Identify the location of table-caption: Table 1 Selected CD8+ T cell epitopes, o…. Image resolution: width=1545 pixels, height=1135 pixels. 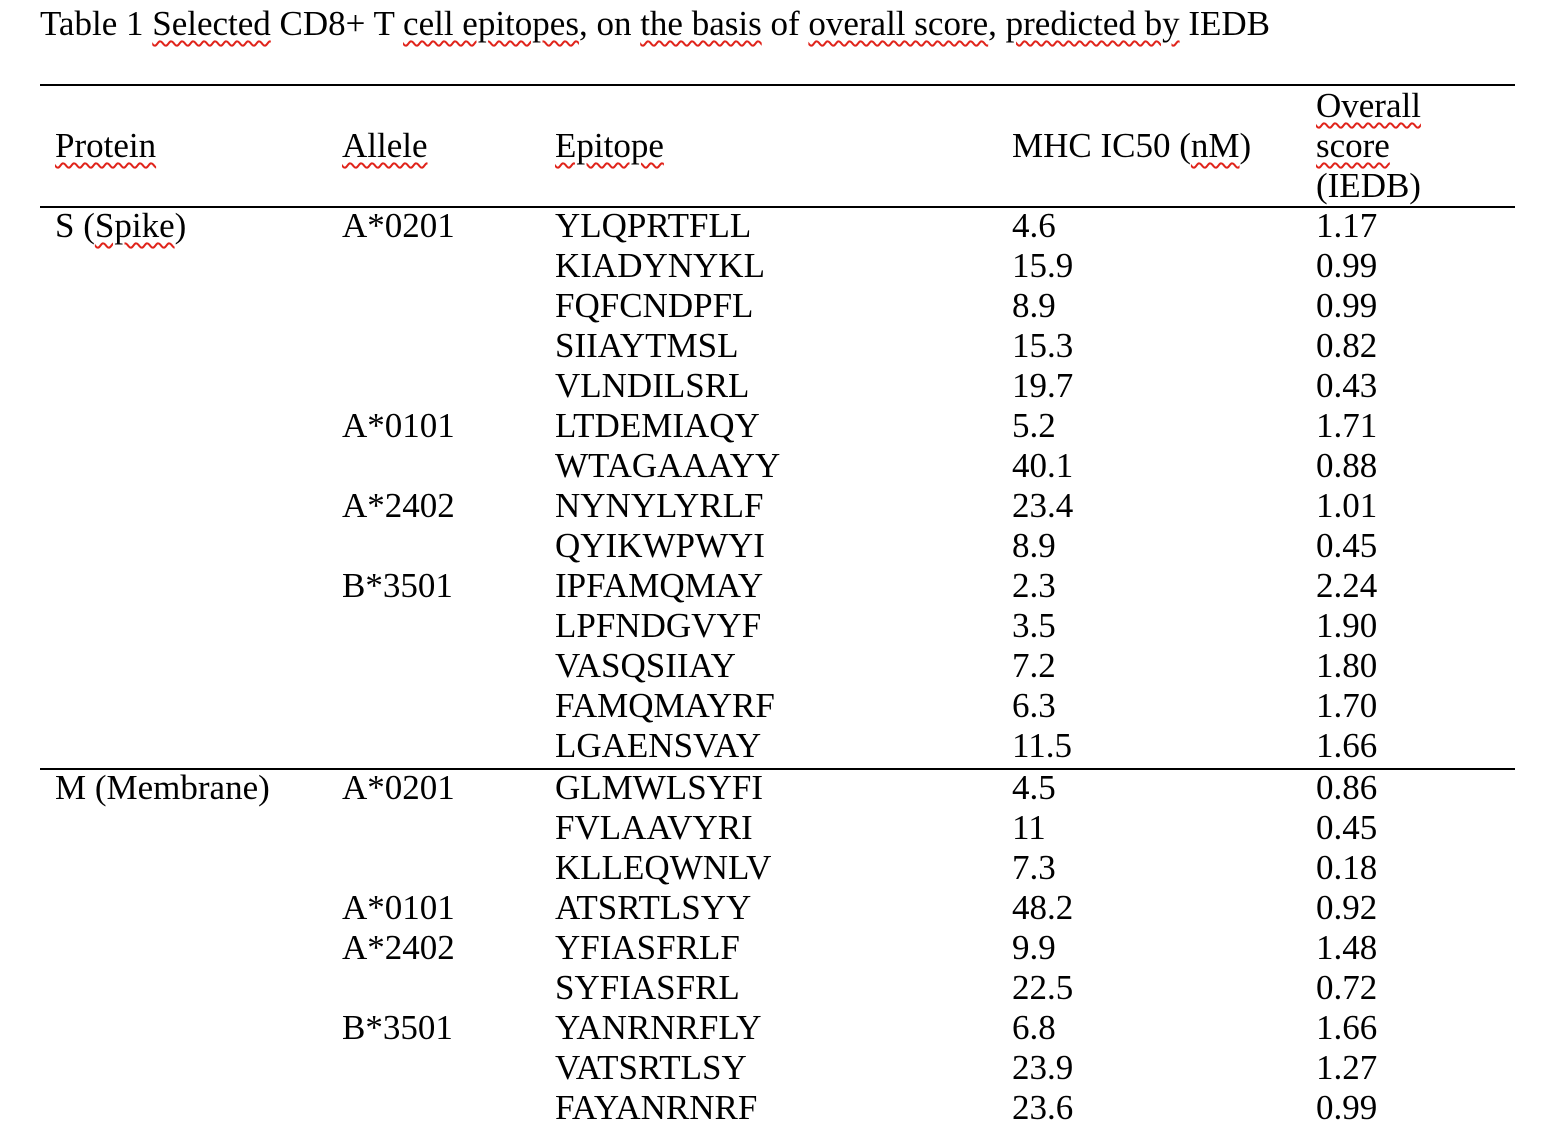
(655, 24).